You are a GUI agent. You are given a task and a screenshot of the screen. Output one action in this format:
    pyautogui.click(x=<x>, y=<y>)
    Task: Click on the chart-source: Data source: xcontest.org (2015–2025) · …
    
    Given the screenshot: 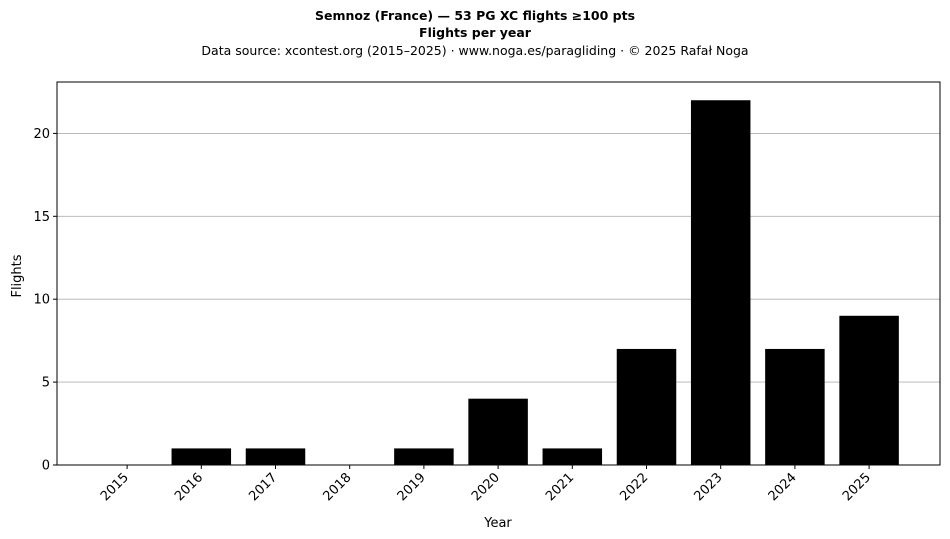 What is the action you would take?
    pyautogui.click(x=475, y=50)
    